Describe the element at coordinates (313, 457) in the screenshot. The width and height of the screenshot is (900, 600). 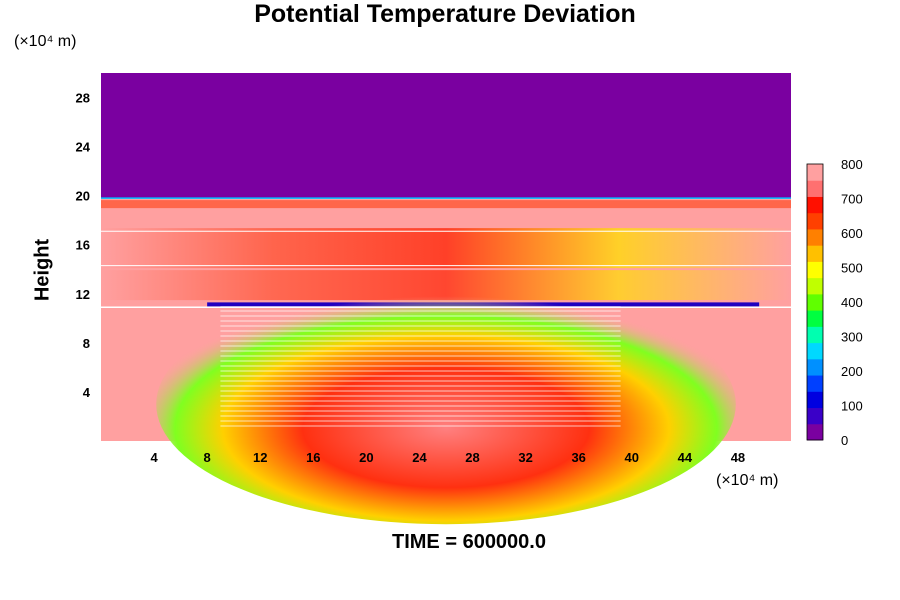
I see `x-tick-label: 16` at that location.